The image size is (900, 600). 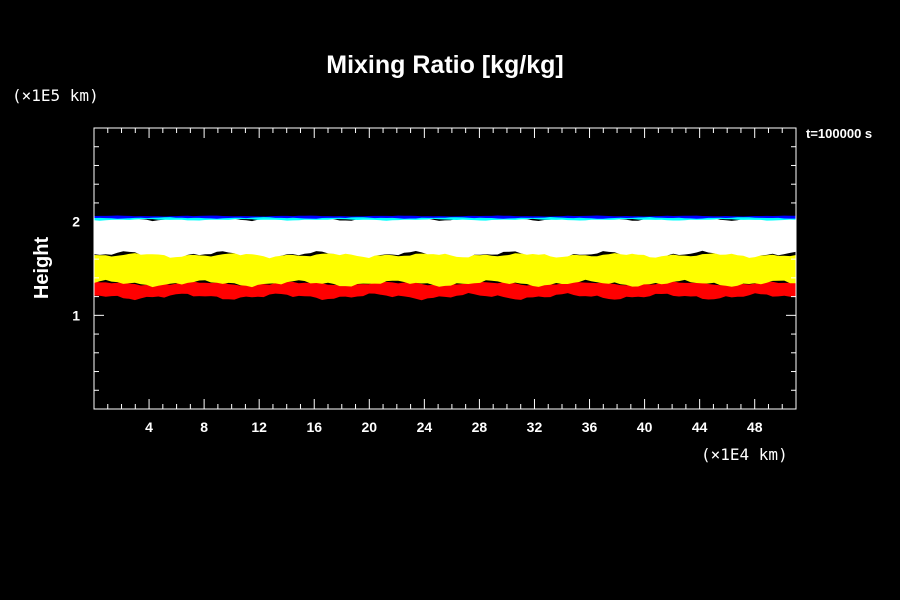 What do you see at coordinates (314, 427) in the screenshot?
I see `x-tick-label: 16` at bounding box center [314, 427].